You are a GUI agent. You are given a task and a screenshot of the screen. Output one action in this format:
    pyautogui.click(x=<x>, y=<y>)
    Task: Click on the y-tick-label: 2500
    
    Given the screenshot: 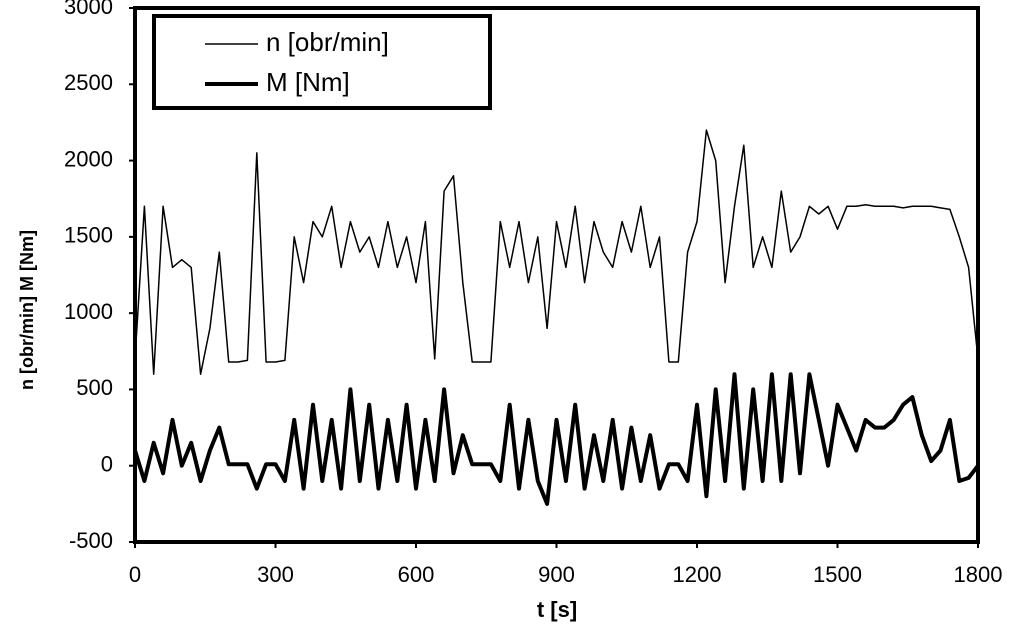 What is the action you would take?
    pyautogui.click(x=88, y=82)
    